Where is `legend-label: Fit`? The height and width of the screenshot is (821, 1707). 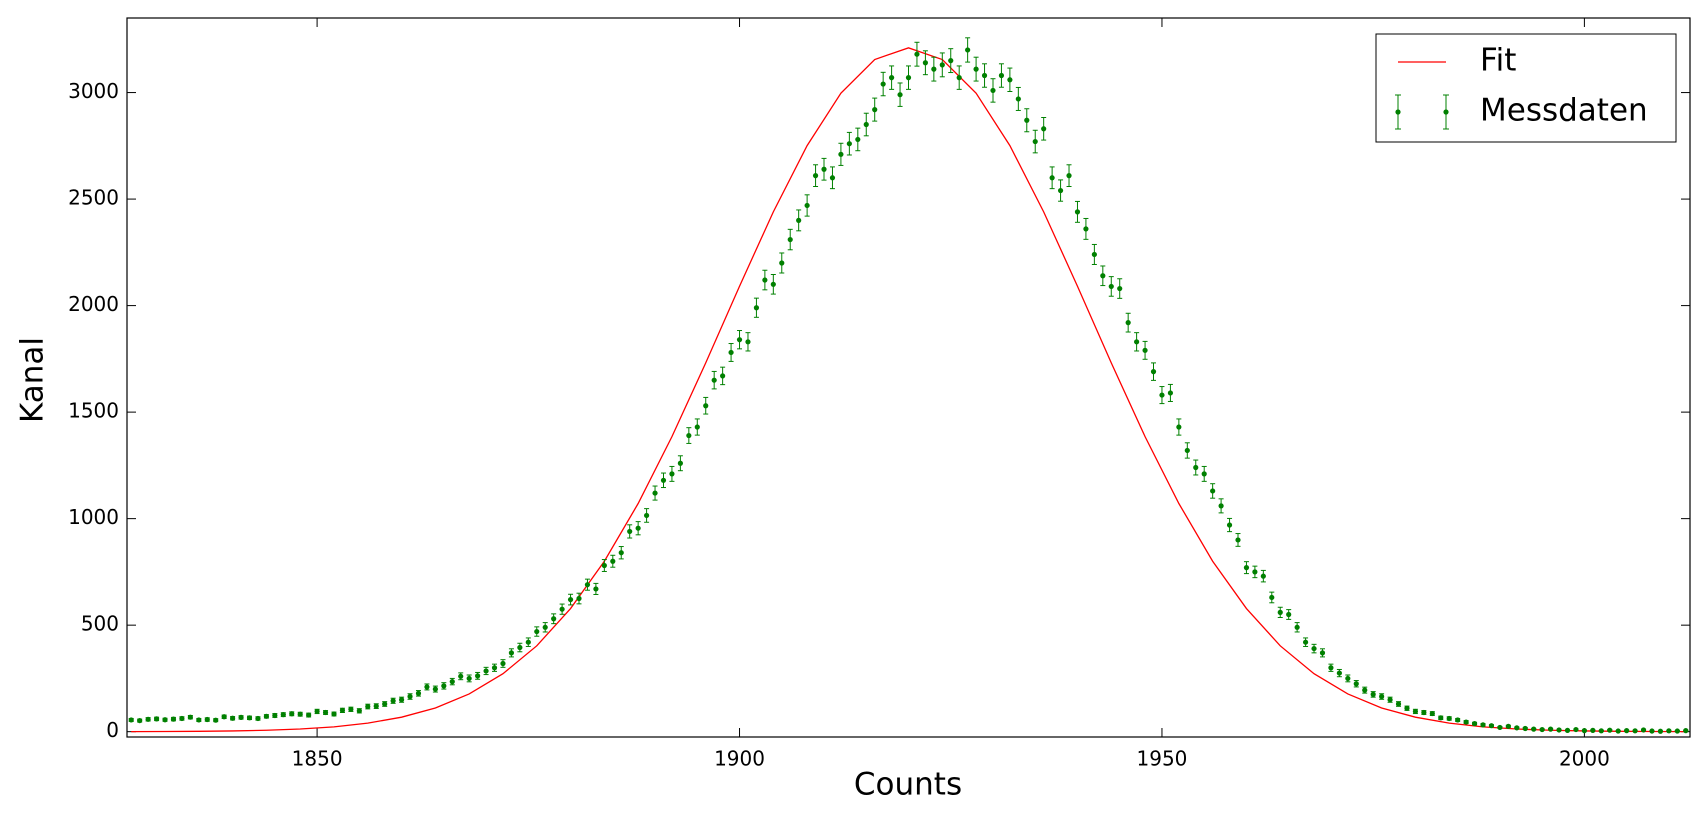
legend-label: Fit is located at coordinates (1498, 61).